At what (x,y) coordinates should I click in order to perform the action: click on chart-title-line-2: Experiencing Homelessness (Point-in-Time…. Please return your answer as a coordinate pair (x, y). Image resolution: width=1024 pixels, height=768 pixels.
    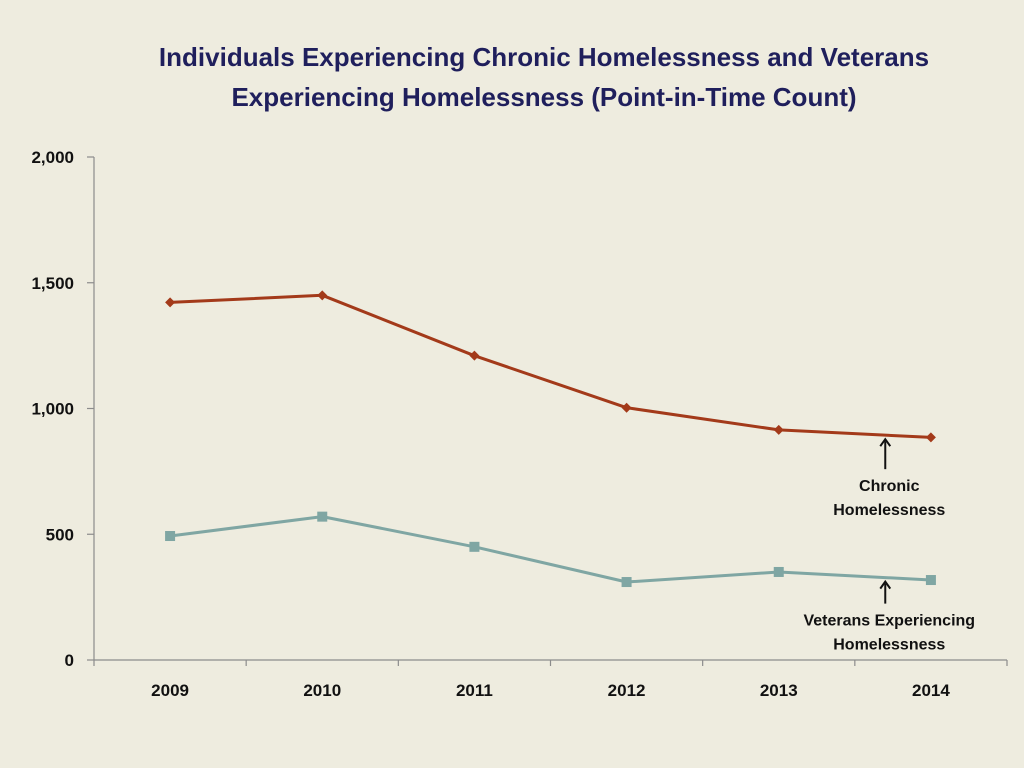
    Looking at the image, I should click on (543, 97).